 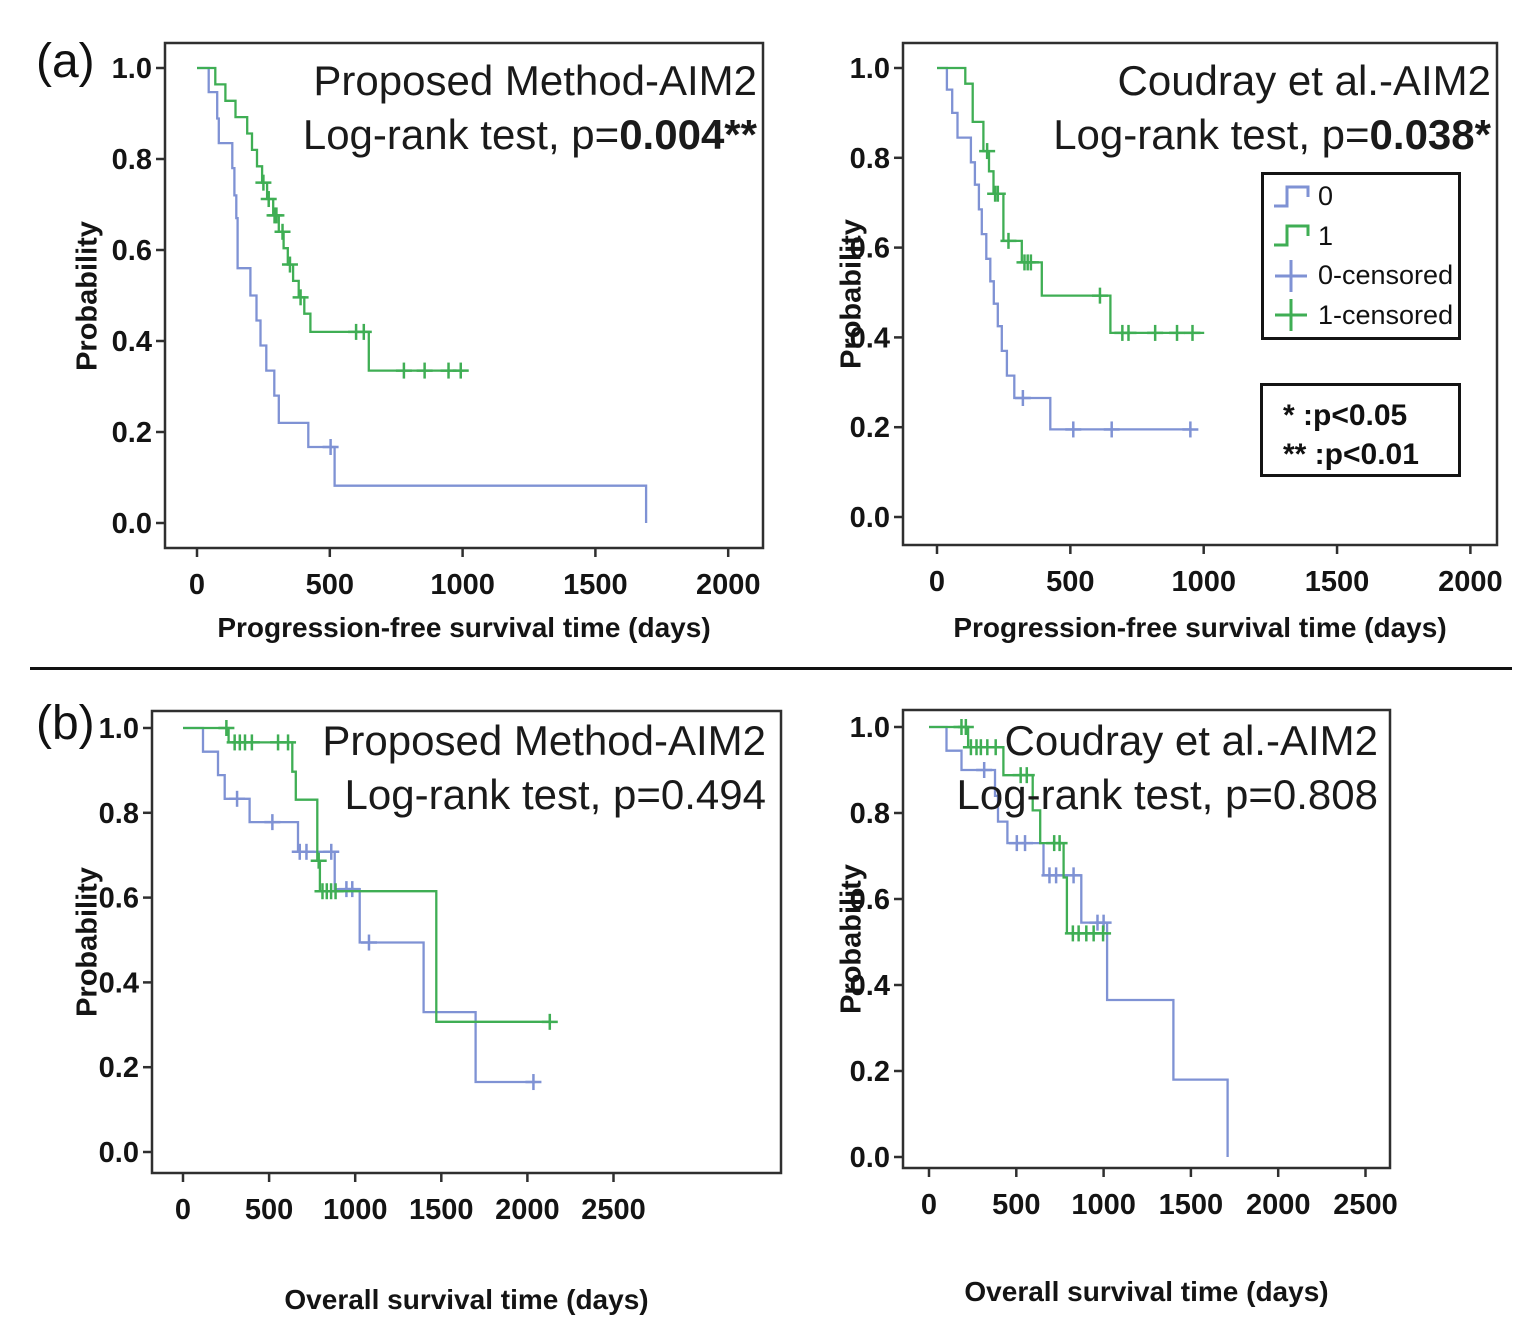 What do you see at coordinates (1365, 197) in the screenshot?
I see `legend-item-group0: 0` at bounding box center [1365, 197].